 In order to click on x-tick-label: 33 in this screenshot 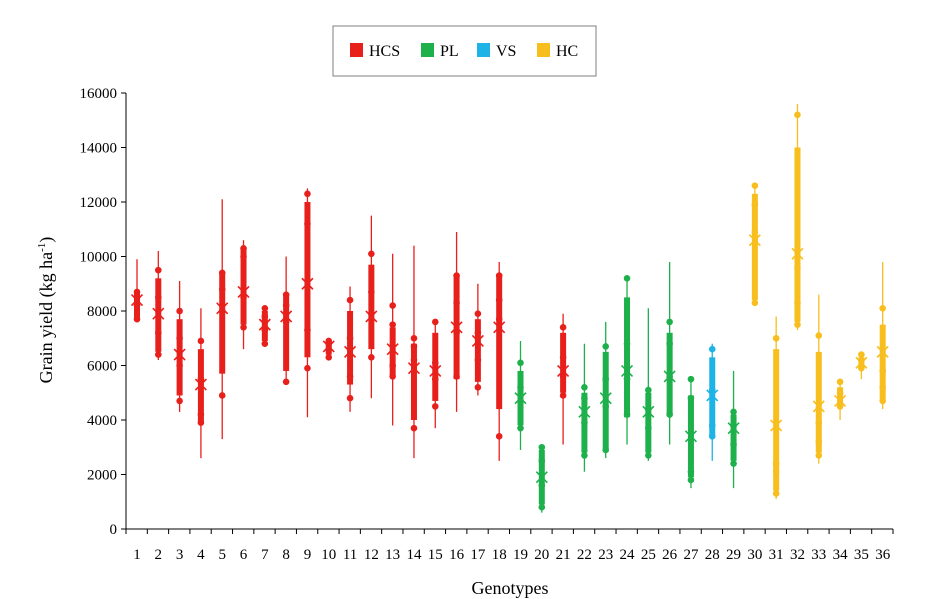, I will do `click(818, 555)`.